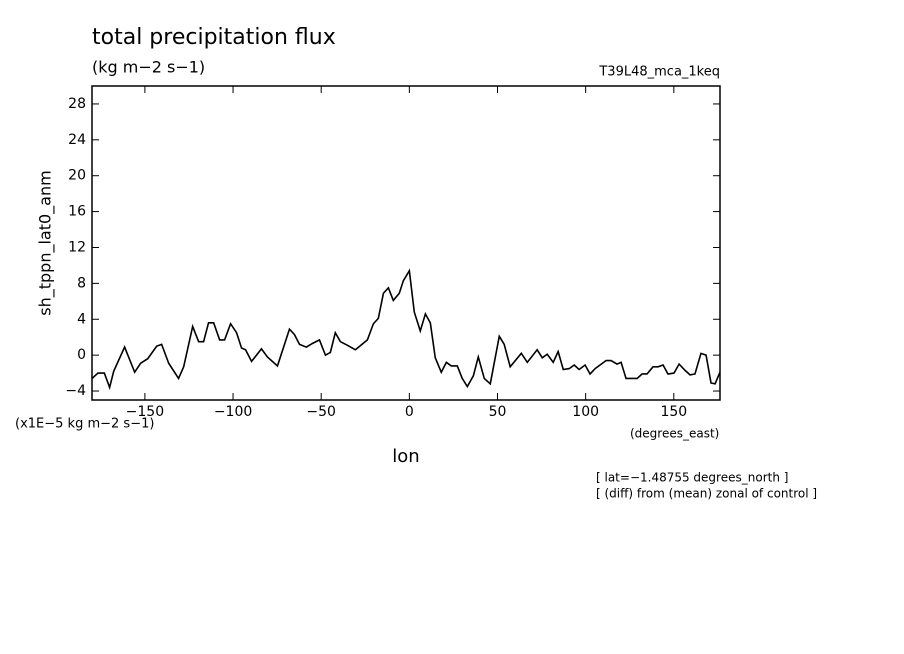 This screenshot has width=904, height=654. I want to click on y-axis-label: sh_tppn_lat0_anm, so click(46, 242).